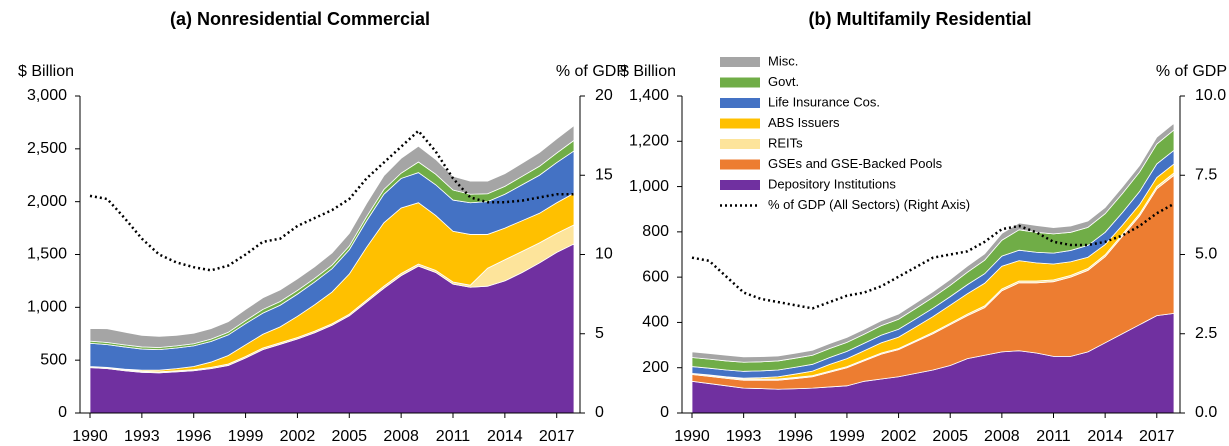  I want to click on y-tick-label: 1,200, so click(649, 141).